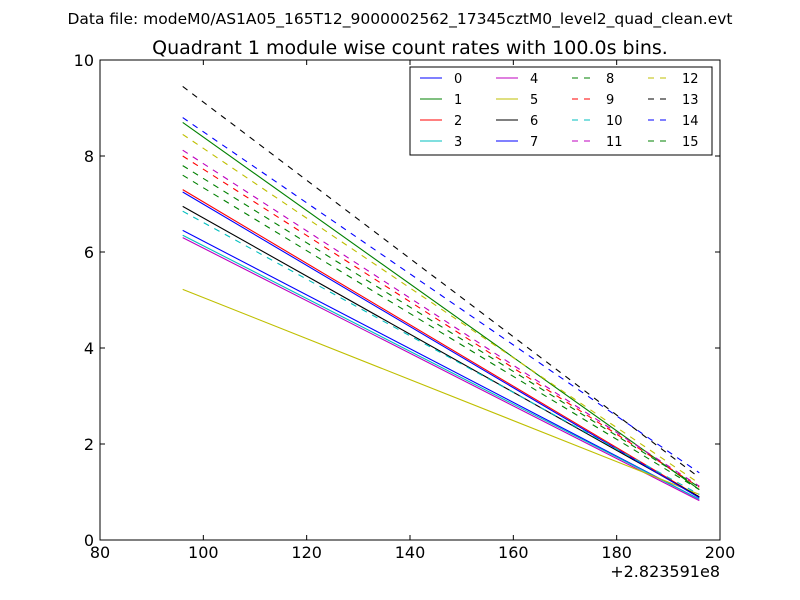 This screenshot has height=600, width=800. What do you see at coordinates (534, 100) in the screenshot?
I see `legend-label-5: 5` at bounding box center [534, 100].